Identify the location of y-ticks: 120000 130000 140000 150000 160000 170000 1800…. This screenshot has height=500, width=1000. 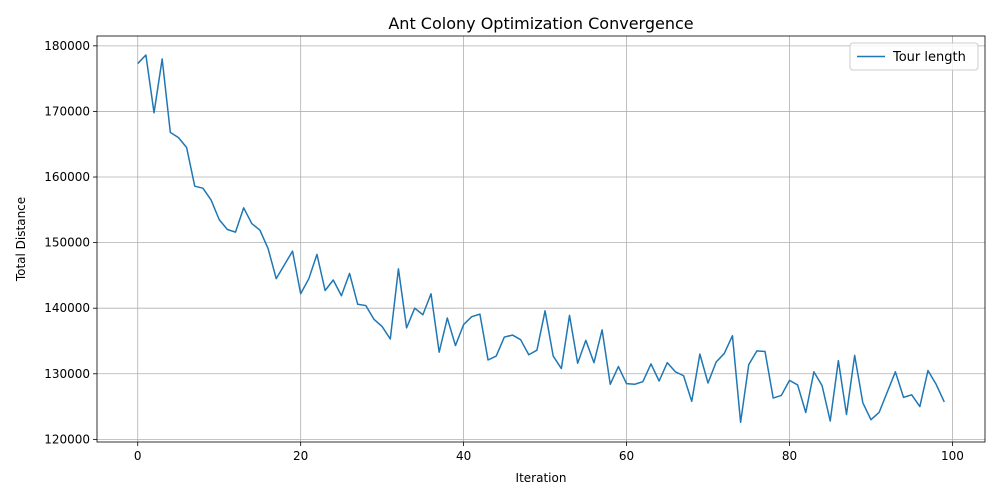
(70, 242).